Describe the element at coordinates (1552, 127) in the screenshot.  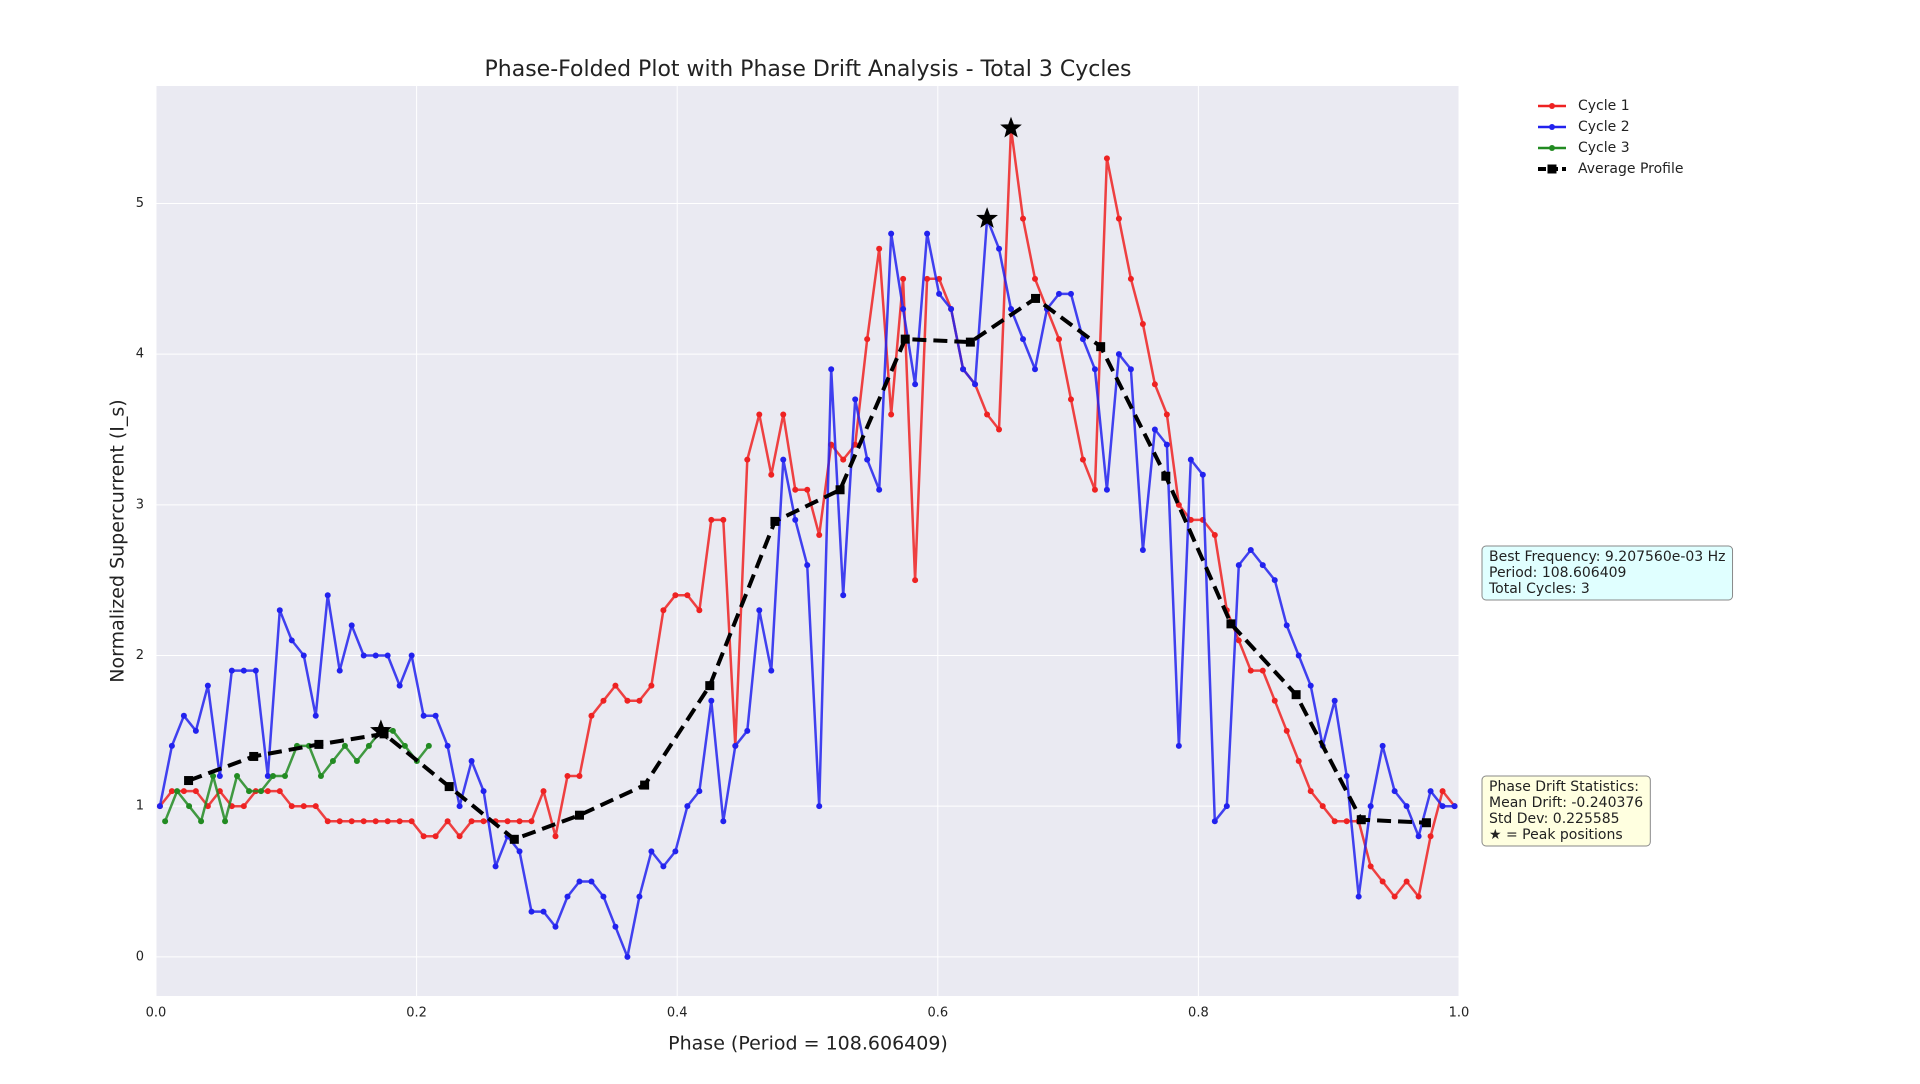
I see `legend-marker` at that location.